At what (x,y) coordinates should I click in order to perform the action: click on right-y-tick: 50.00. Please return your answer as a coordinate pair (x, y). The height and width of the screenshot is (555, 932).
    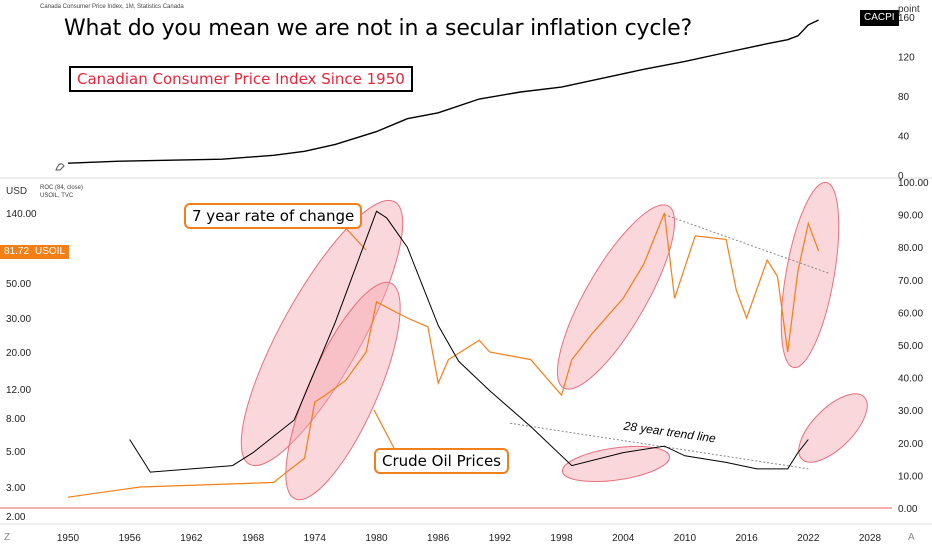
    Looking at the image, I should click on (910, 346).